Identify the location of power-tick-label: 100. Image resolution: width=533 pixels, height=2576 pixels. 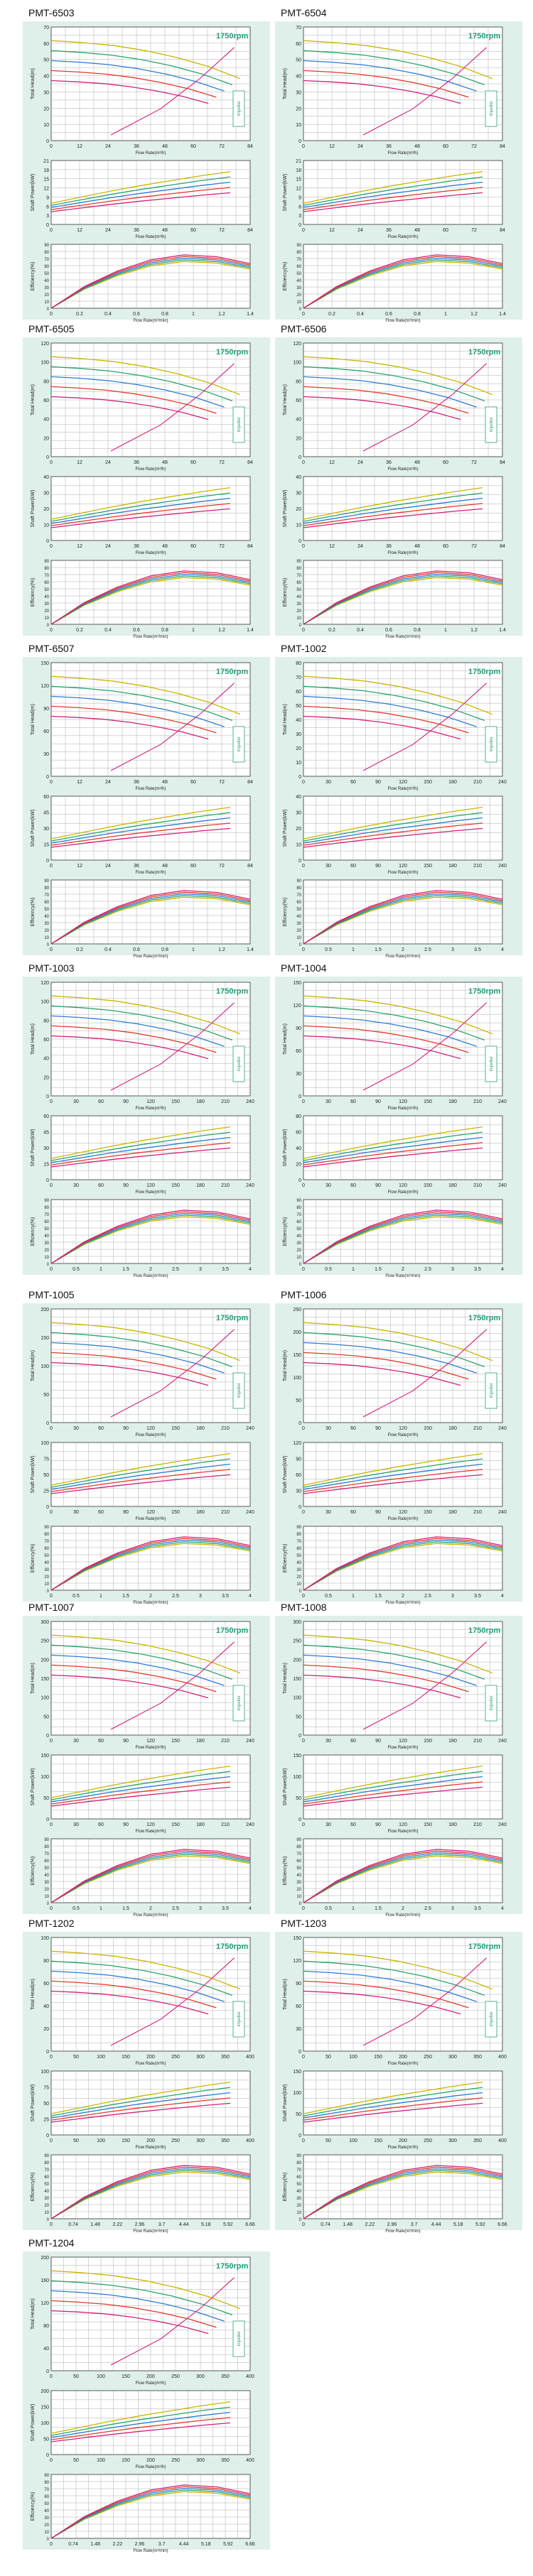
(297, 2093).